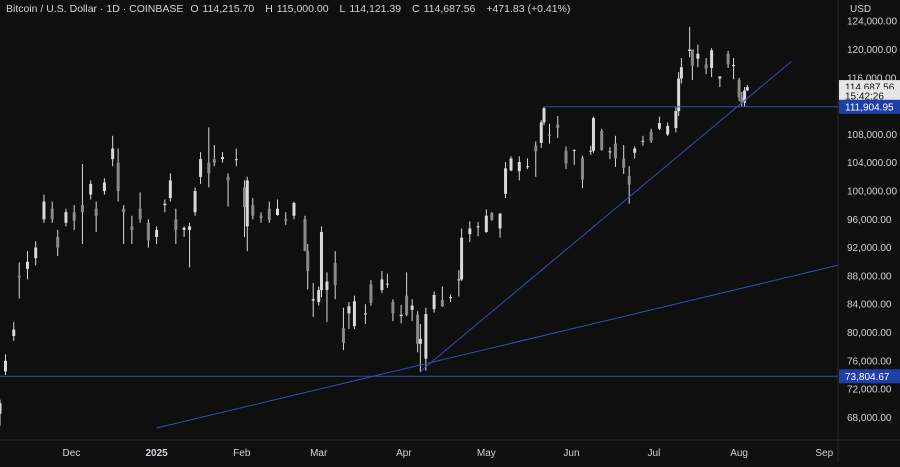 Image resolution: width=900 pixels, height=467 pixels. I want to click on high-label: H, so click(269, 9).